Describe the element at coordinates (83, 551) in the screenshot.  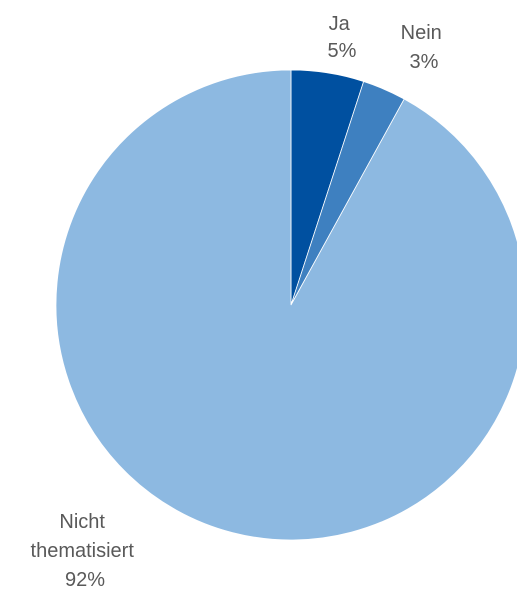
I see `slice-label-nicht-thematisiert-line2: thematisiert` at that location.